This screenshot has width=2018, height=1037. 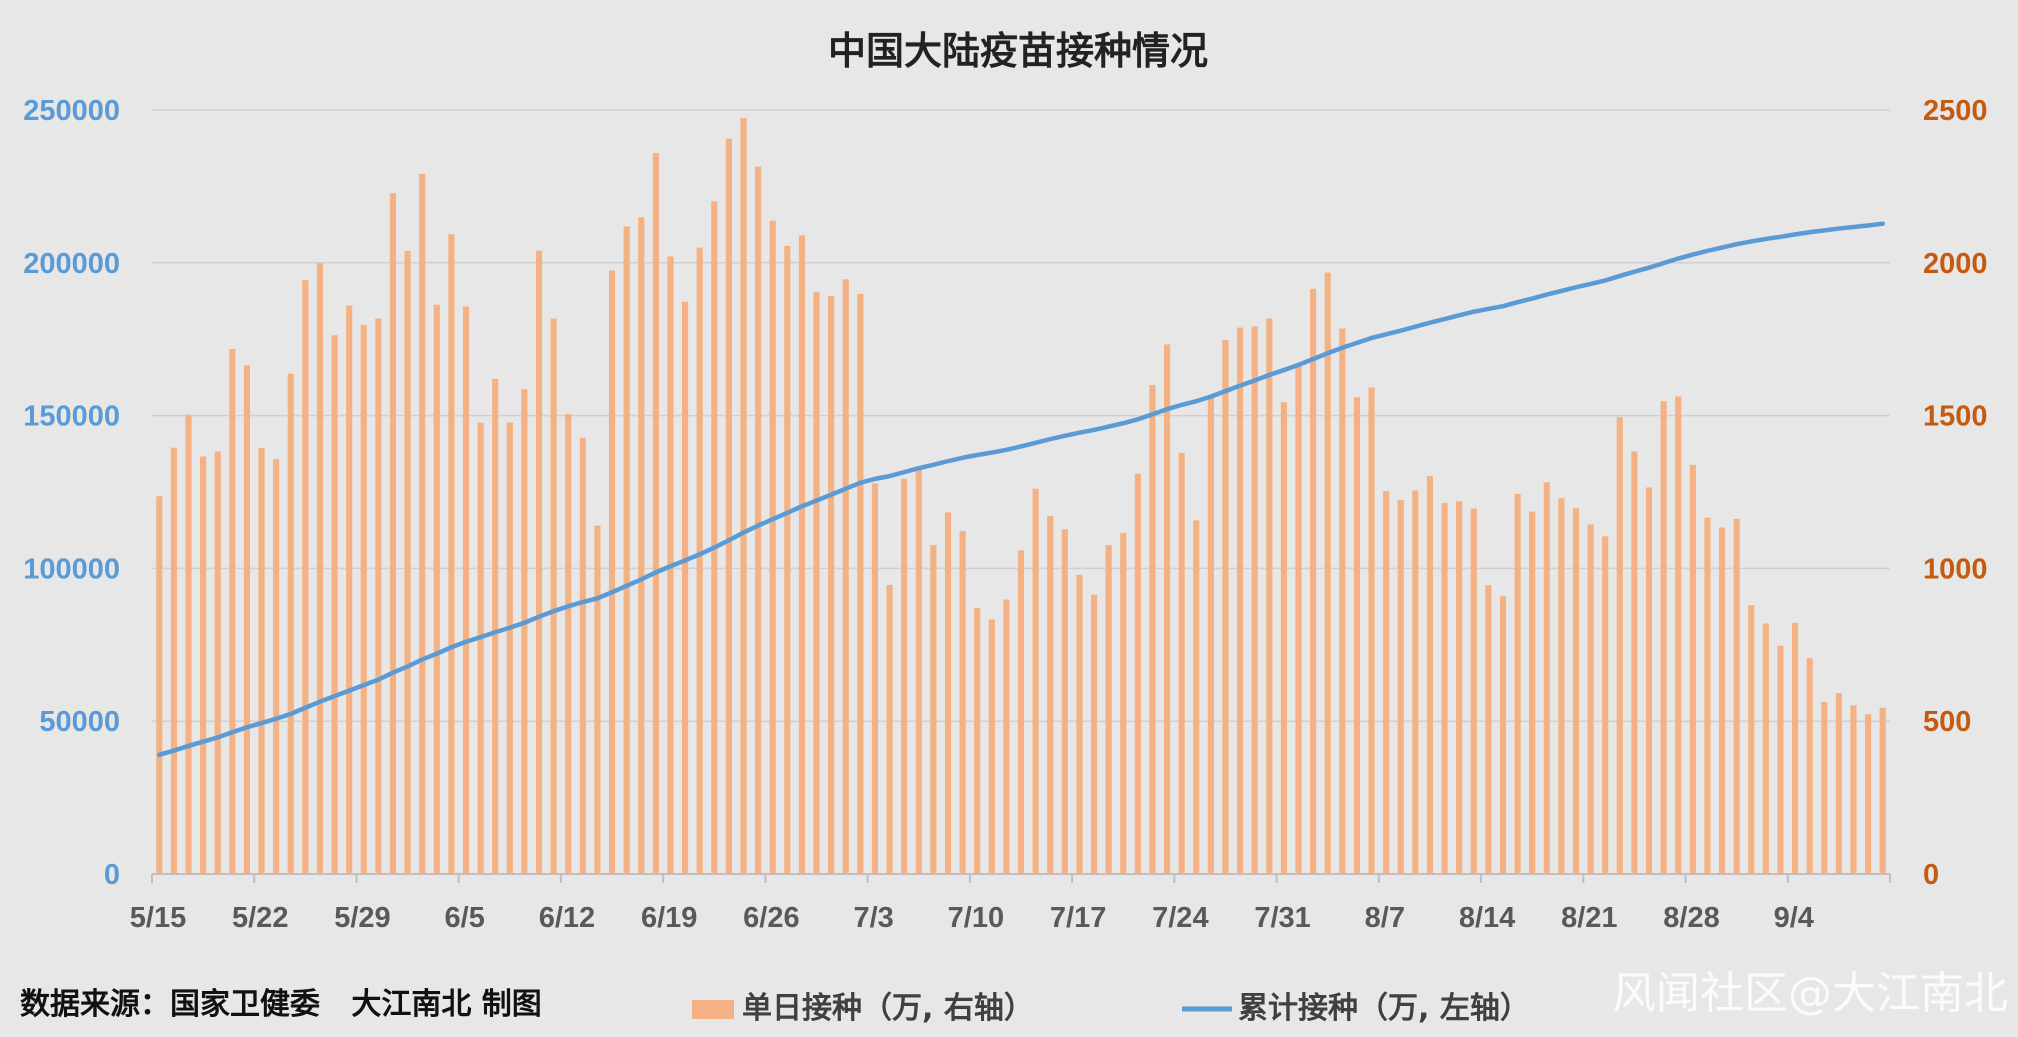 What do you see at coordinates (1931, 875) in the screenshot?
I see `right-axis-tick-label: 0` at bounding box center [1931, 875].